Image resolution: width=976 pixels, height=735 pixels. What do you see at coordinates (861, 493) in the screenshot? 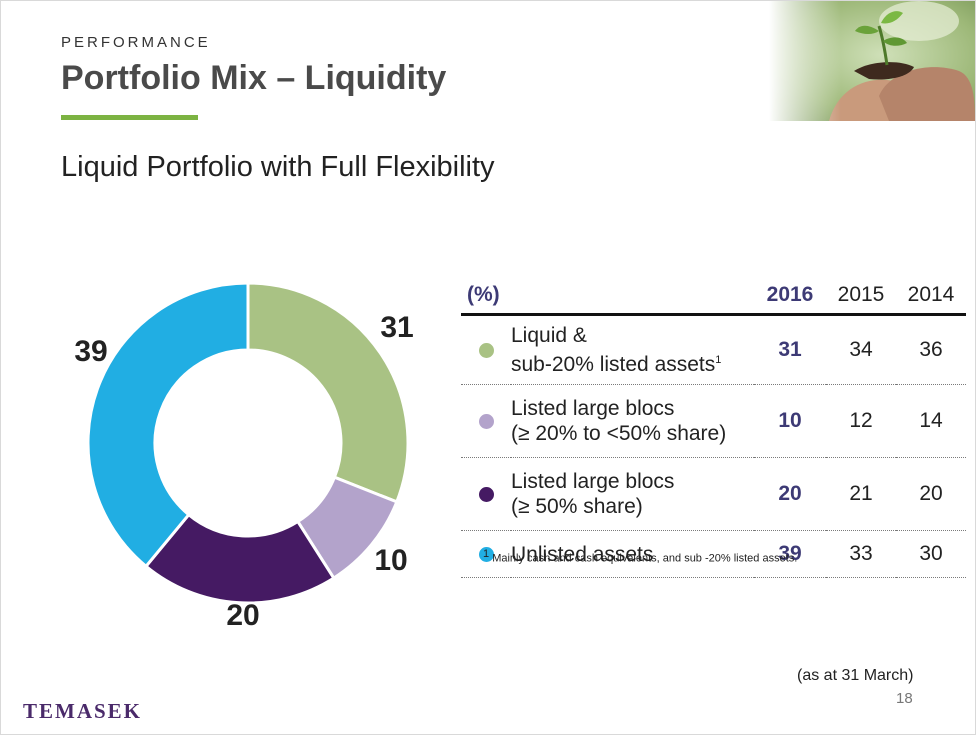
I see `value-2015: 21` at bounding box center [861, 493].